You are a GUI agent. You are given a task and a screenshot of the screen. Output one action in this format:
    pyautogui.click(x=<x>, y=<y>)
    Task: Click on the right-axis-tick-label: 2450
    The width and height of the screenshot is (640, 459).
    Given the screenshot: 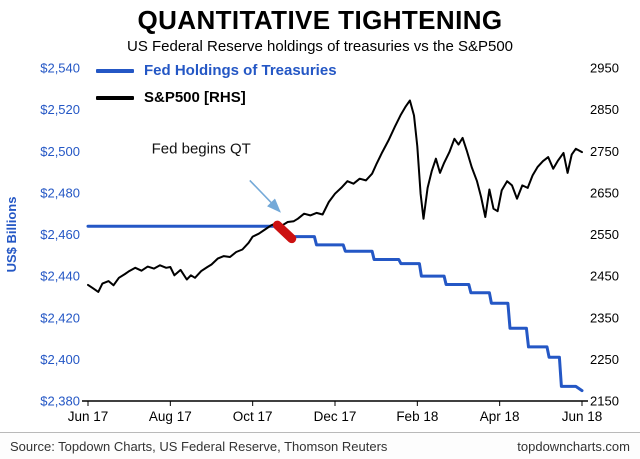 What is the action you would take?
    pyautogui.click(x=604, y=276)
    